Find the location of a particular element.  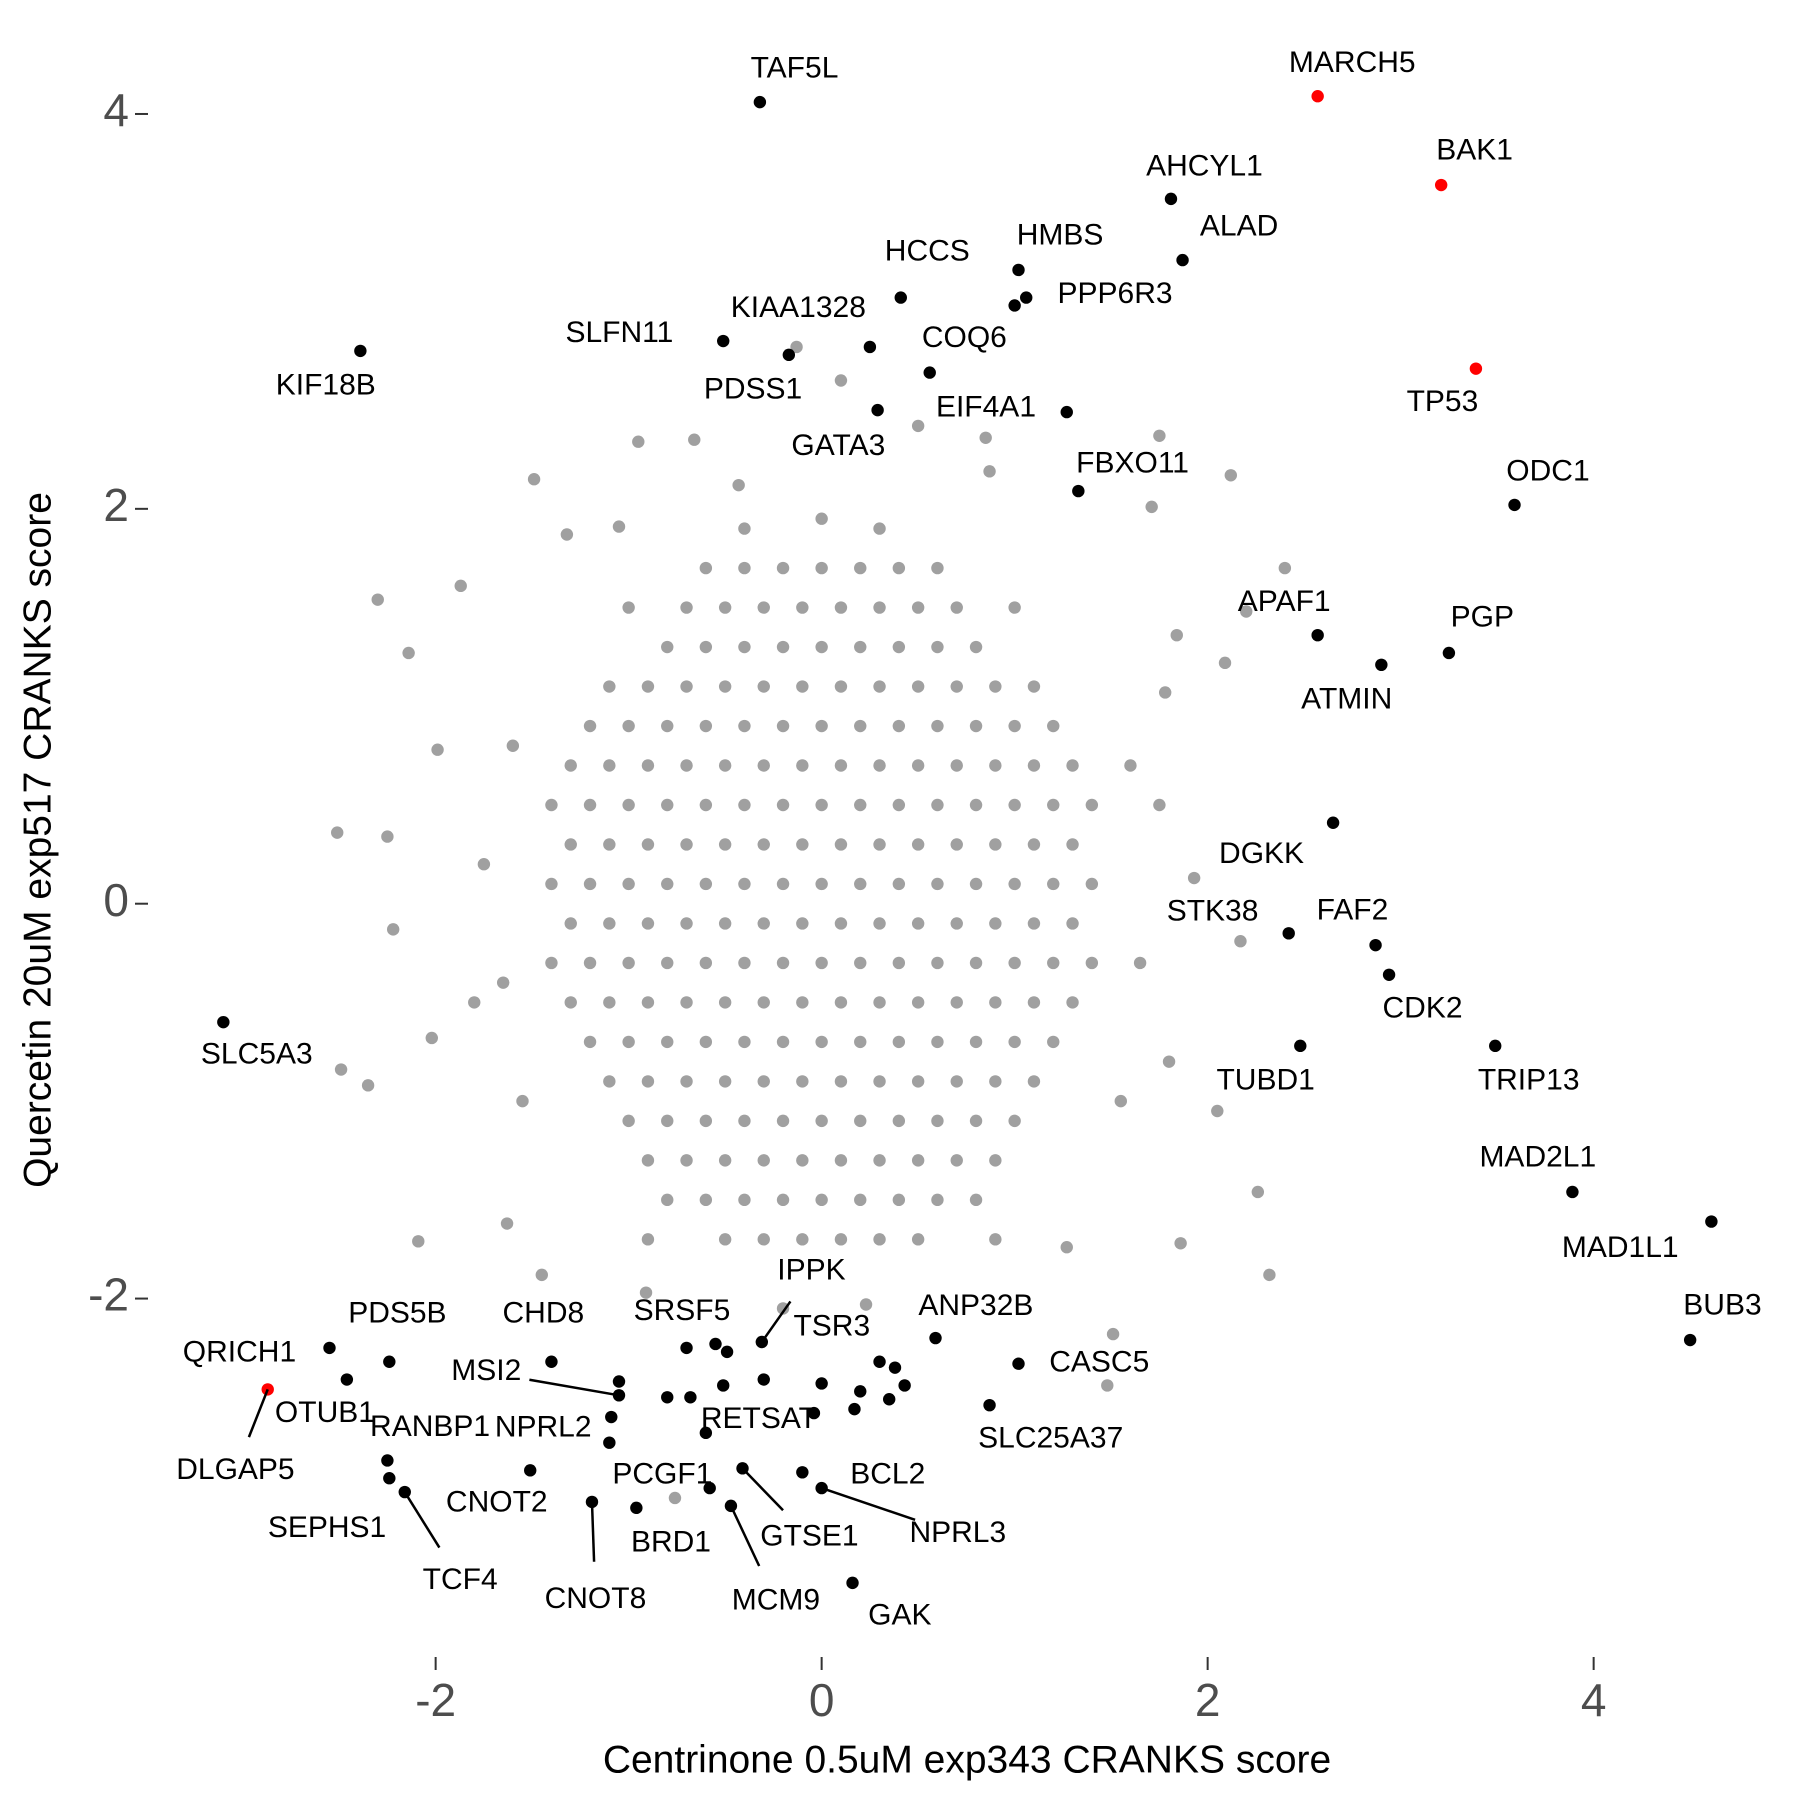

point-label: NPRL3 is located at coordinates (957, 1532).